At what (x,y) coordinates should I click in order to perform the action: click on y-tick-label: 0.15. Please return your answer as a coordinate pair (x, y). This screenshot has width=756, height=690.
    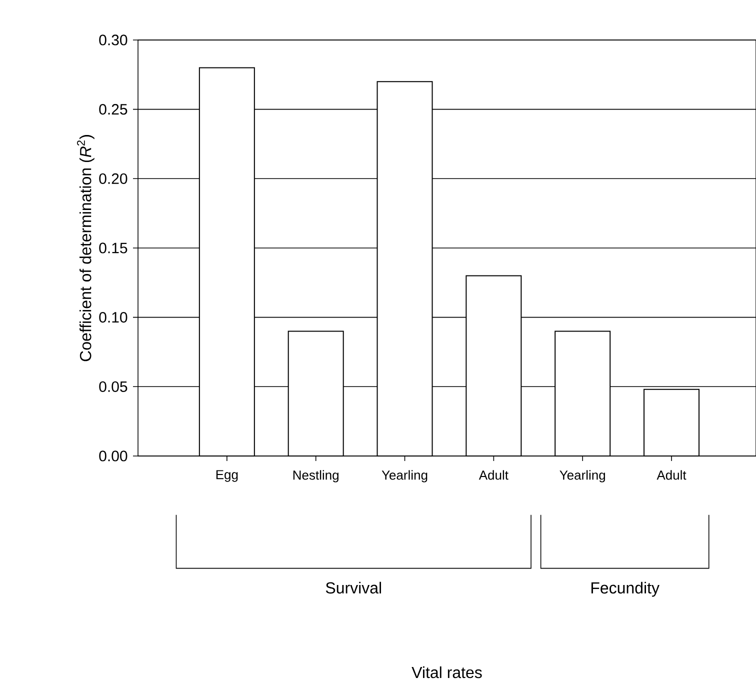
    Looking at the image, I should click on (113, 248).